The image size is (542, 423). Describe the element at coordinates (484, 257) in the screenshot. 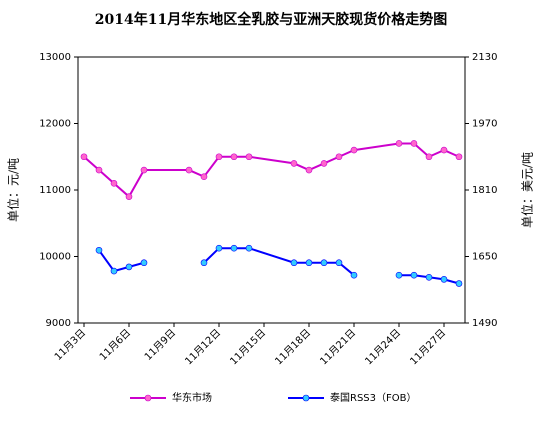

I see `y2-tick-label: 1650` at that location.